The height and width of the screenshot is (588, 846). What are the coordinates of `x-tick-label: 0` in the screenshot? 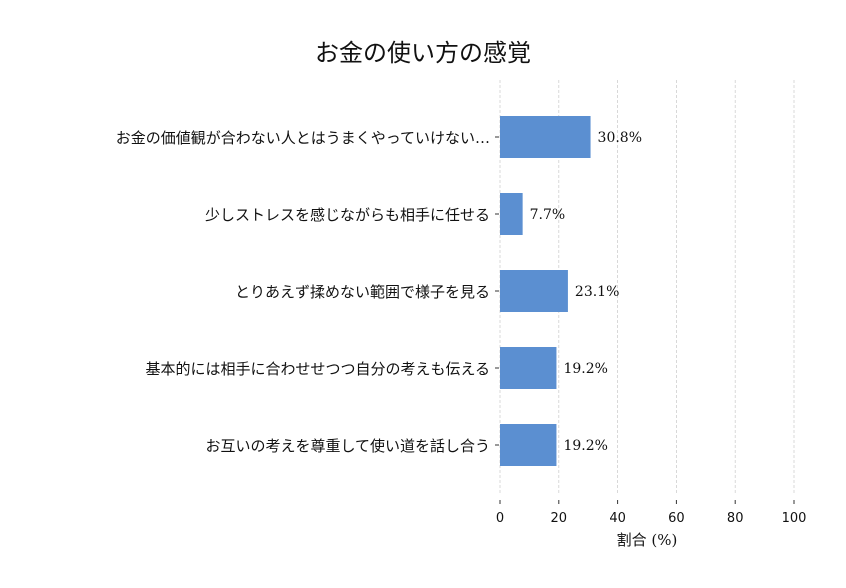 It's located at (500, 518).